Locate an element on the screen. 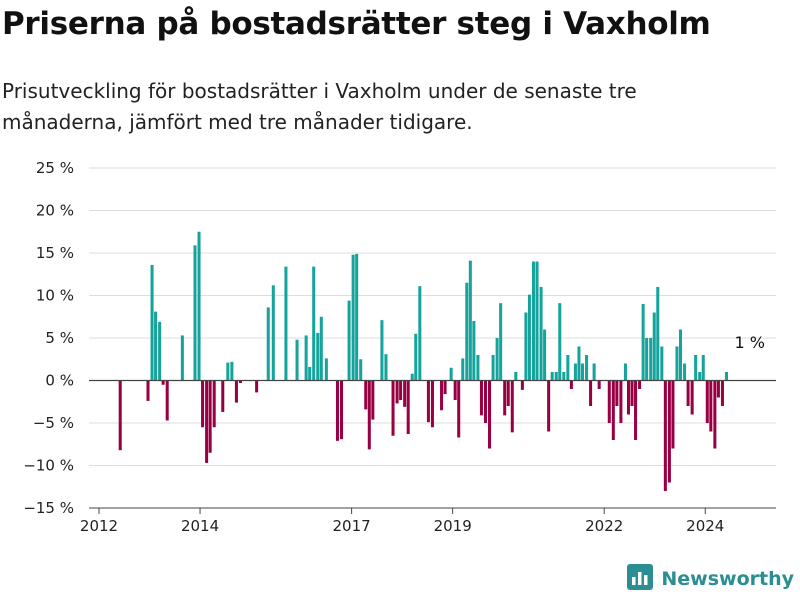  latest-value-label: 1 % is located at coordinates (749, 342).